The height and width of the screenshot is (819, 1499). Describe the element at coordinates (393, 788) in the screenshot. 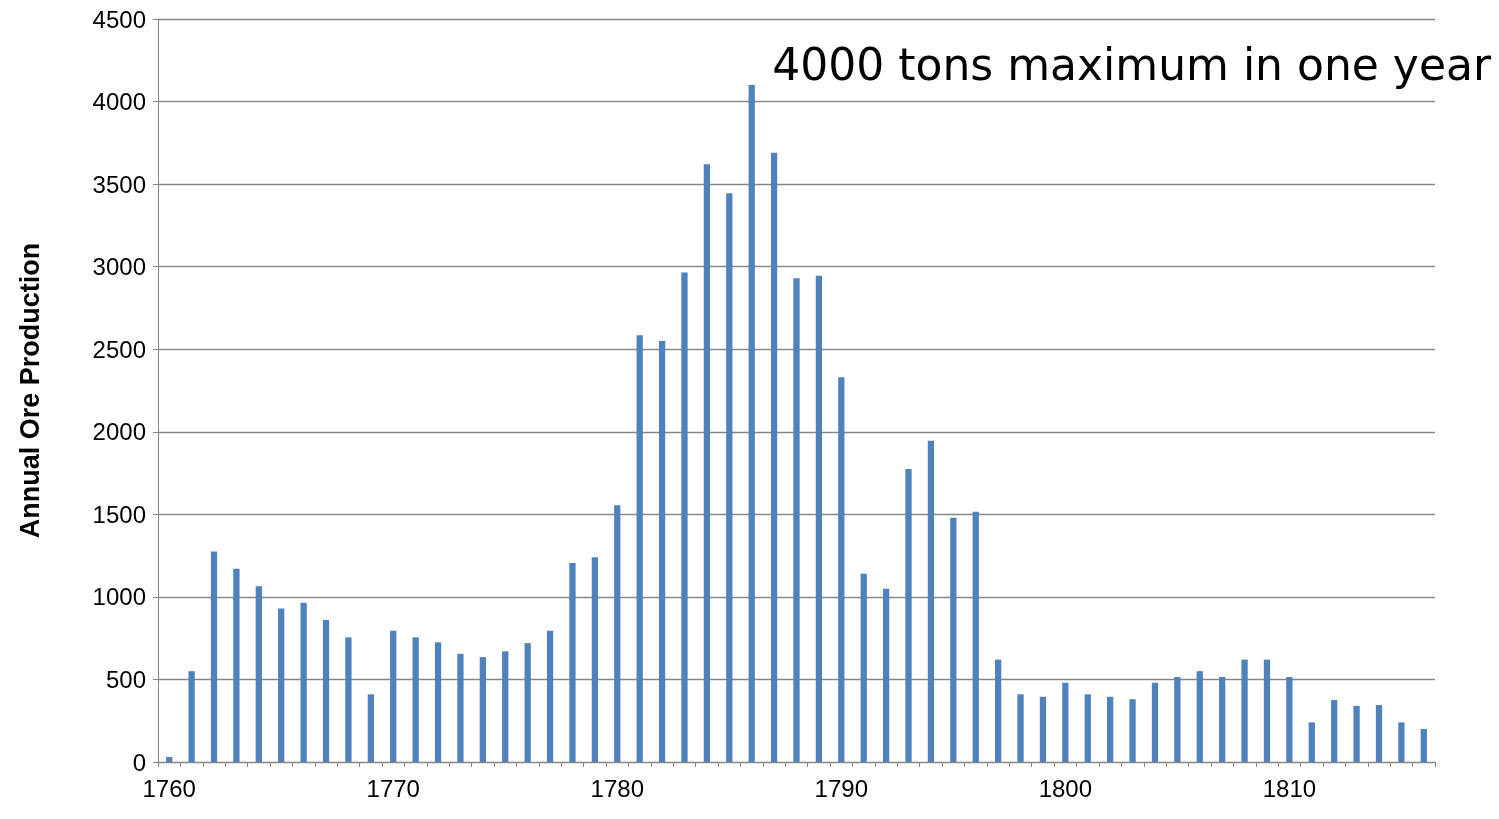

I see `x-tick-label: 1770` at that location.